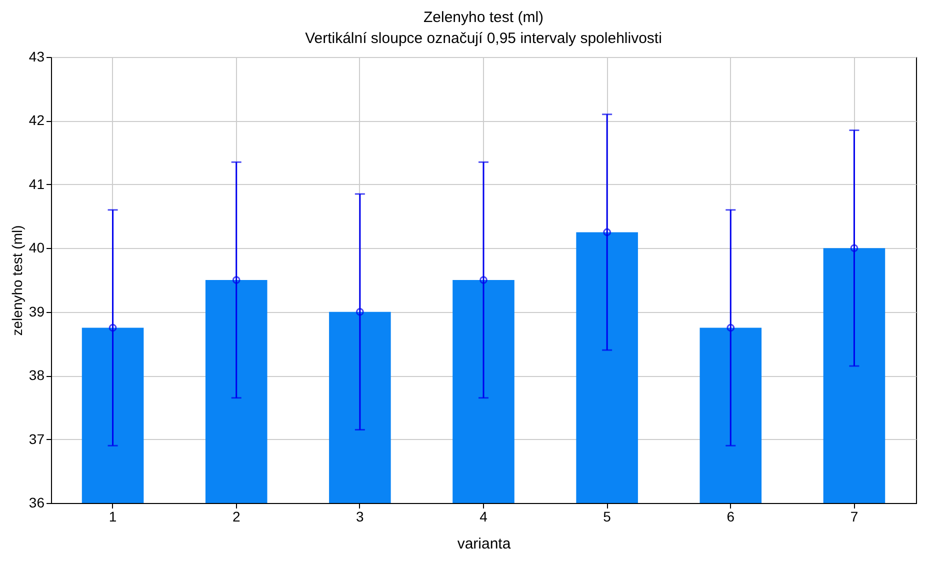  What do you see at coordinates (236, 516) in the screenshot?
I see `x-tick-label: 2` at bounding box center [236, 516].